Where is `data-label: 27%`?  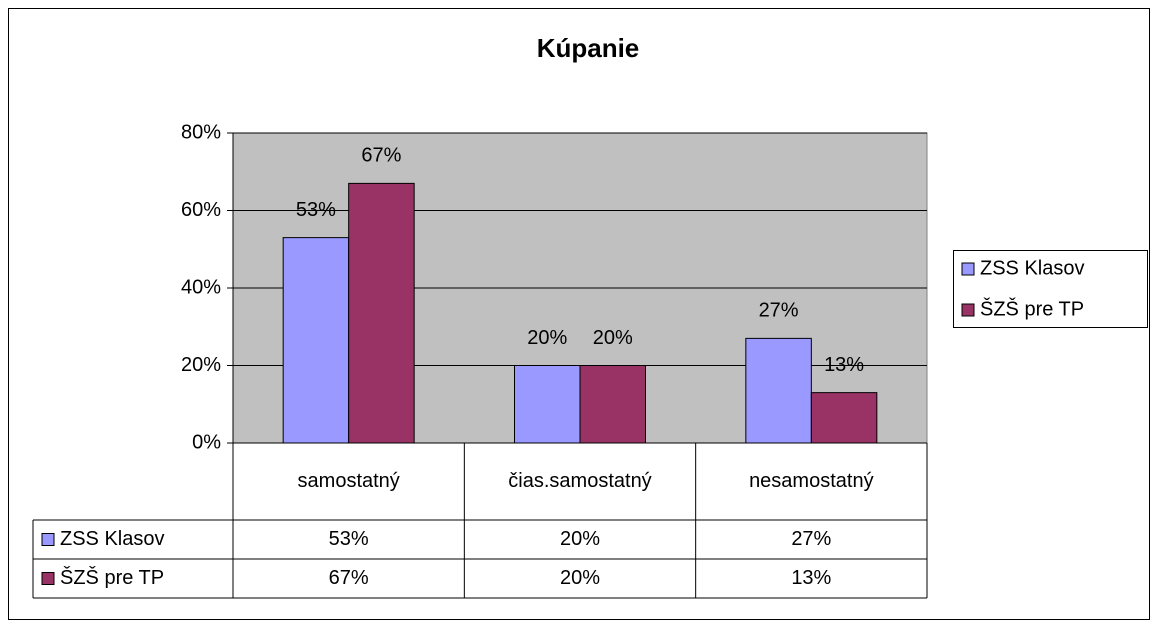 data-label: 27% is located at coordinates (779, 311).